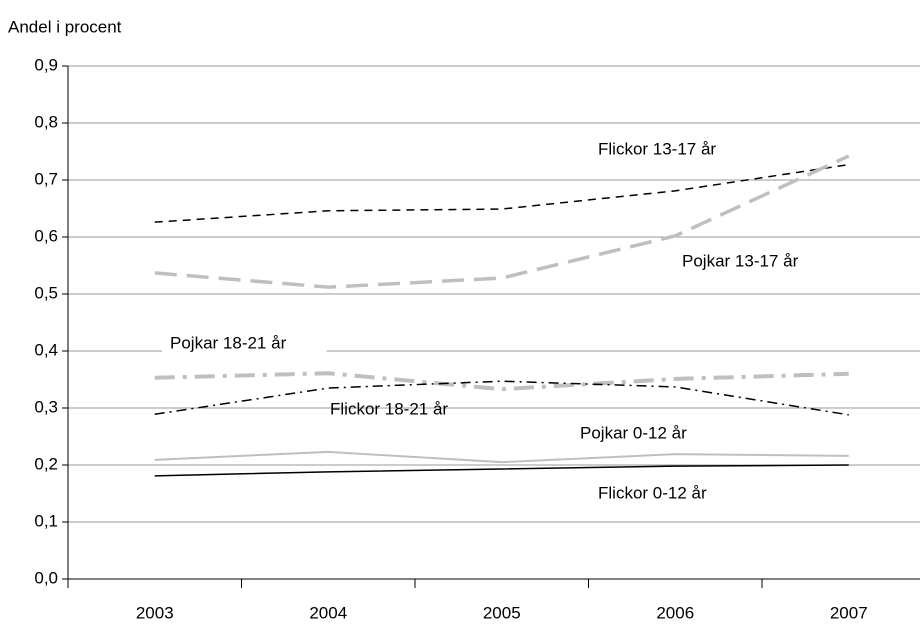  I want to click on y-tick-label: 0,5, so click(46, 292).